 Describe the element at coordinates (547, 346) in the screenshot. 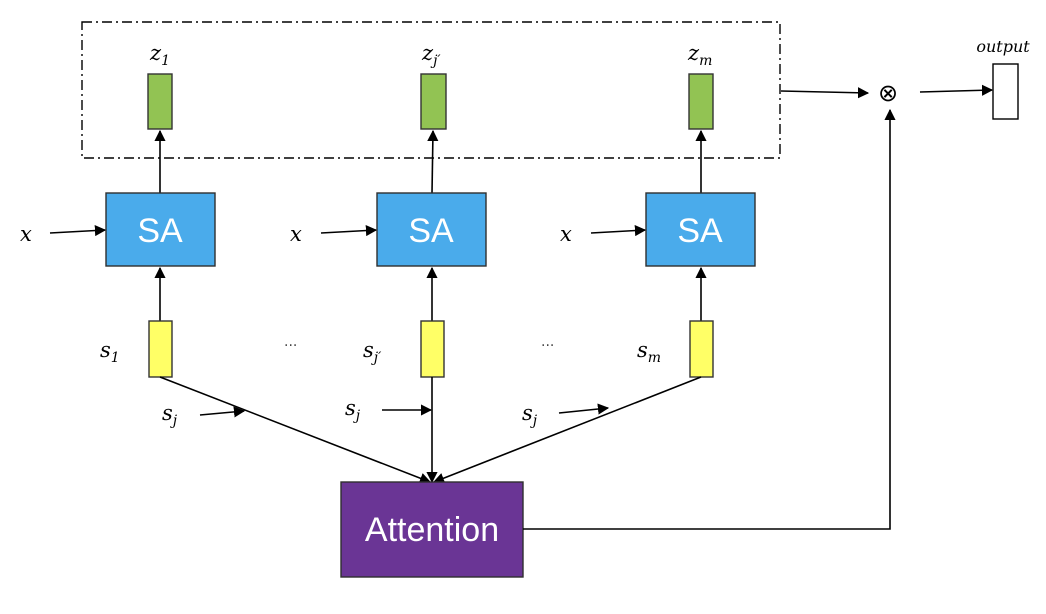

I see `ellipsis-2: ···` at that location.